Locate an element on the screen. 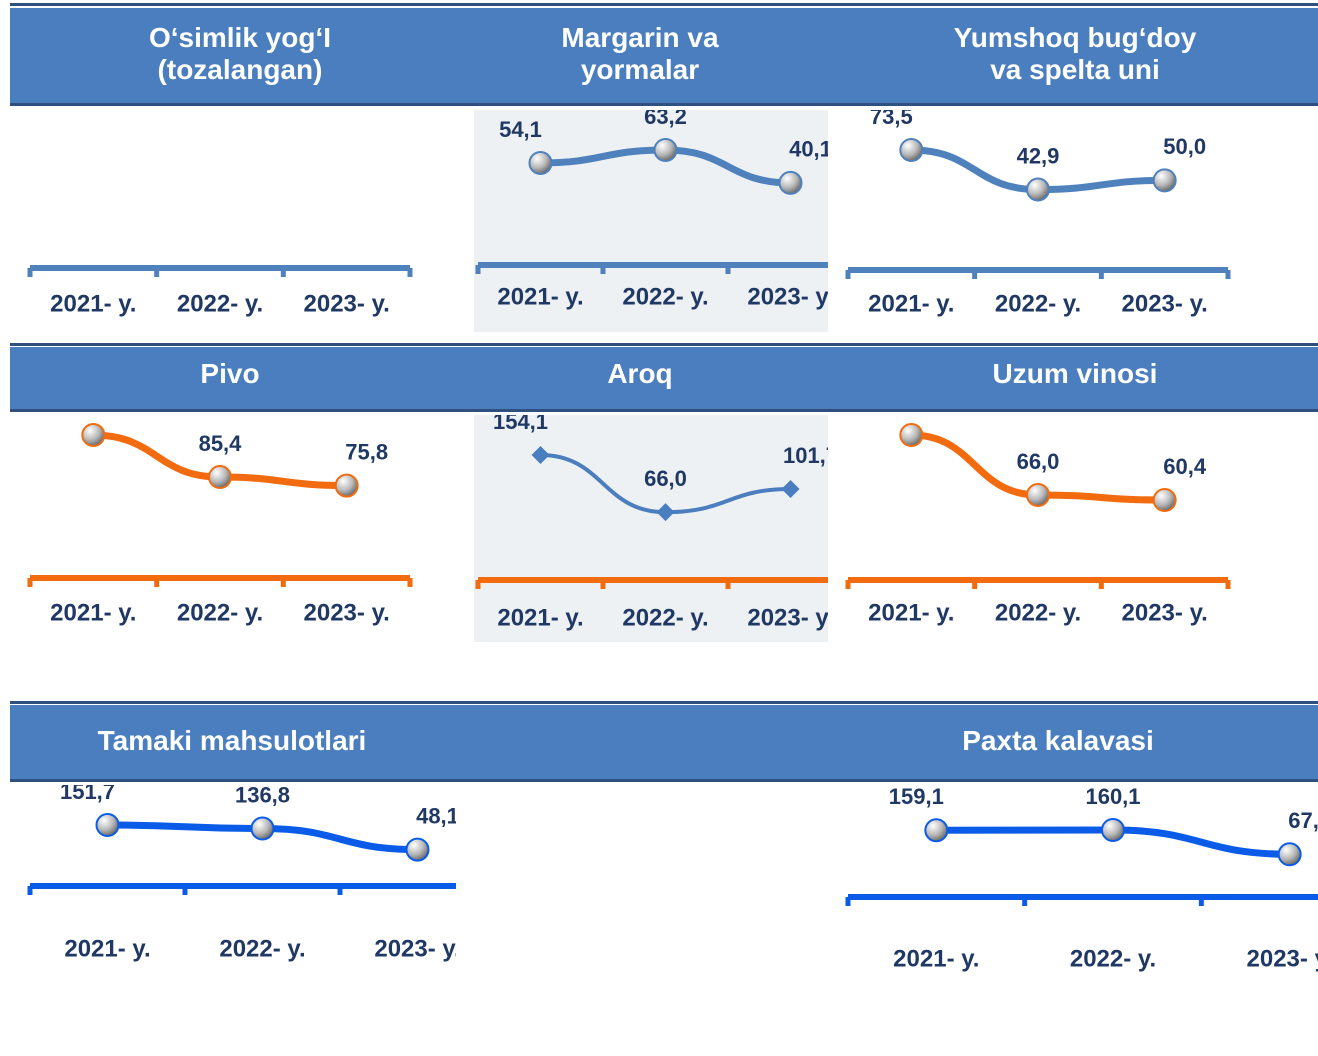  chart-title: Pivo is located at coordinates (229, 373).